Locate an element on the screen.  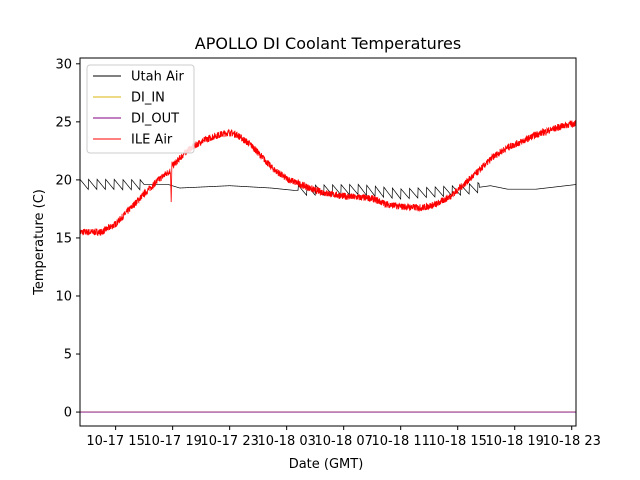
y-tick-label: 20 is located at coordinates (63, 180).